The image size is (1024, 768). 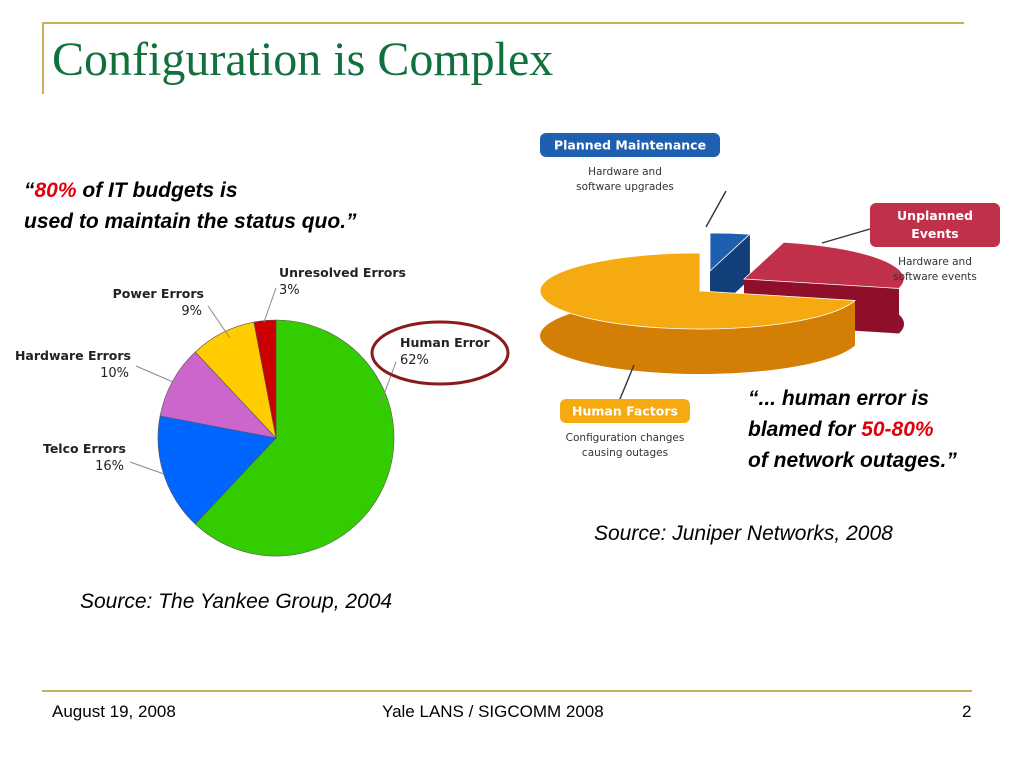 I want to click on pie2-desc-human-factors-1: causing outages, so click(x=625, y=453).